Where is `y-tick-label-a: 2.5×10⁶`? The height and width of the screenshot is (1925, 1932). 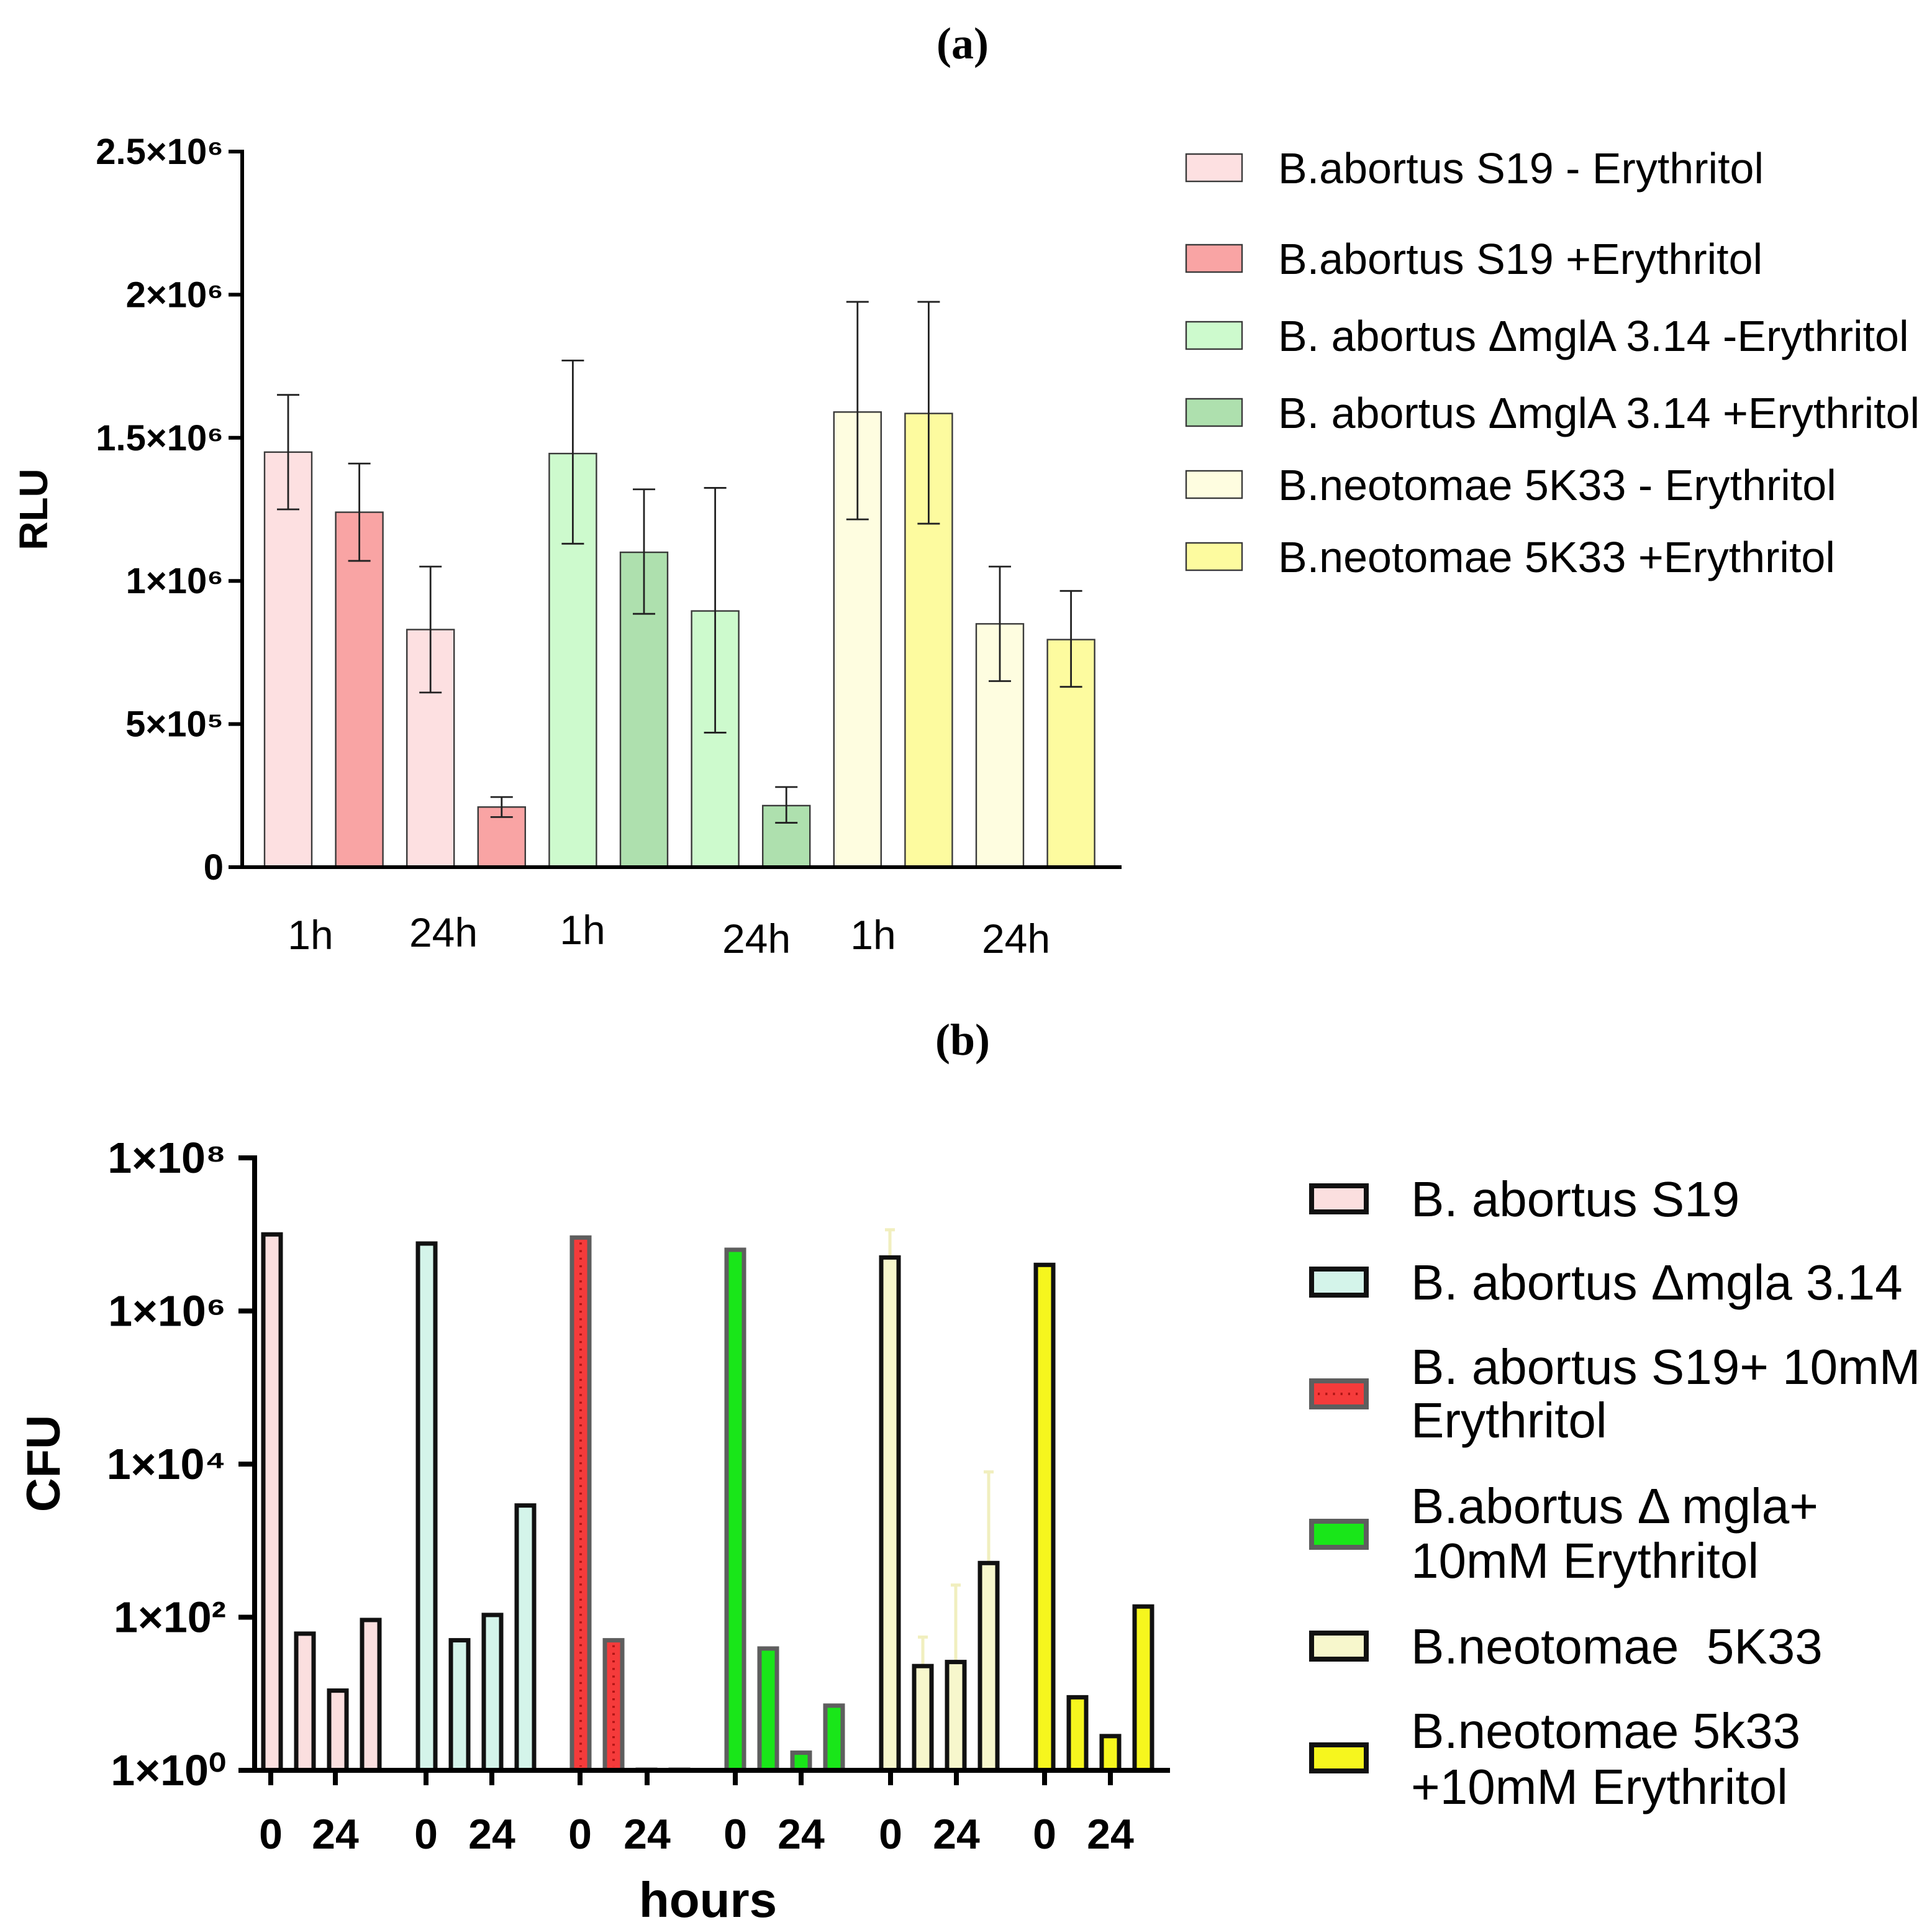 y-tick-label-a: 2.5×10⁶ is located at coordinates (160, 152).